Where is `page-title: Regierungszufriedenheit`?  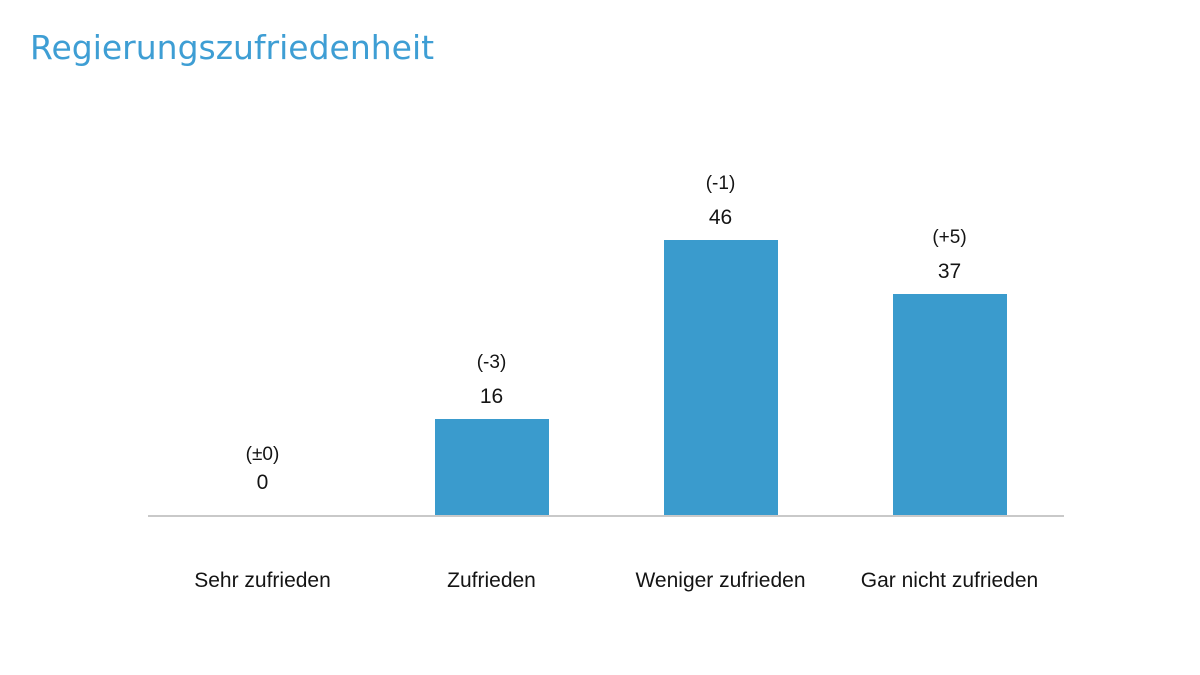 page-title: Regierungszufriedenheit is located at coordinates (232, 48).